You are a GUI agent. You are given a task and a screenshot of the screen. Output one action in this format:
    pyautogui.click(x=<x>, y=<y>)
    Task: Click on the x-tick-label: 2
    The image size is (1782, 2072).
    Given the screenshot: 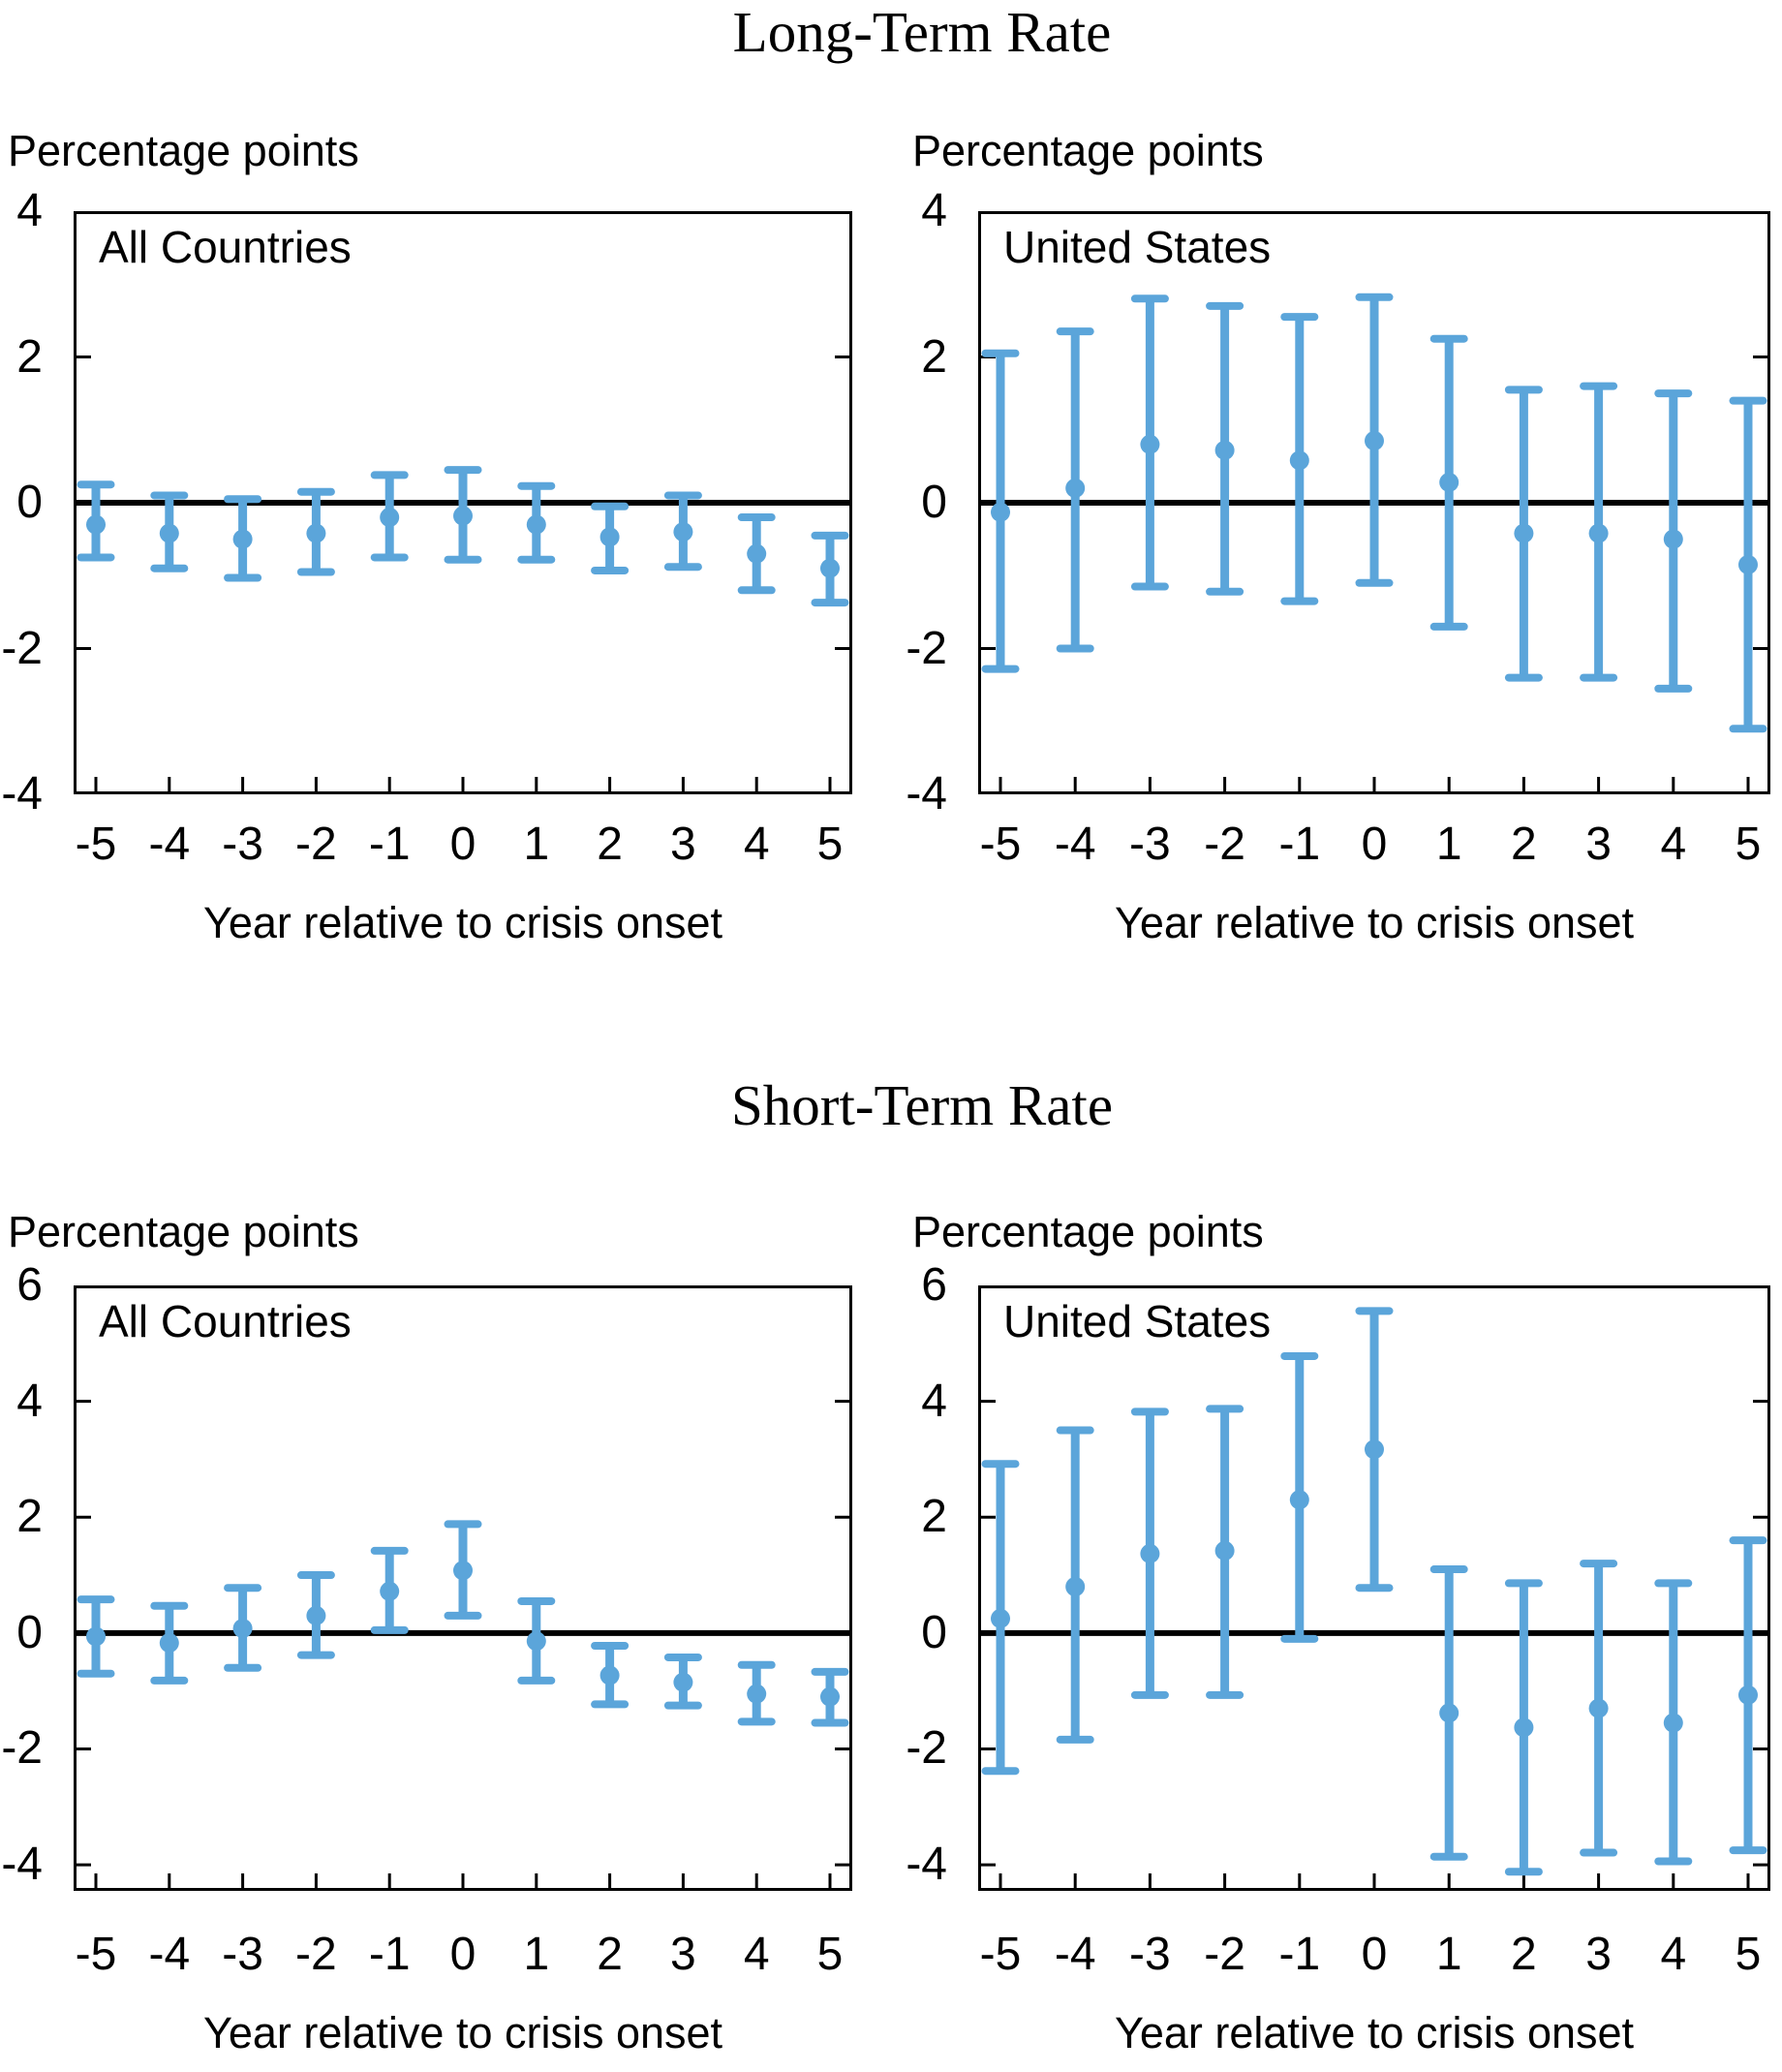 What is the action you would take?
    pyautogui.click(x=610, y=1955)
    